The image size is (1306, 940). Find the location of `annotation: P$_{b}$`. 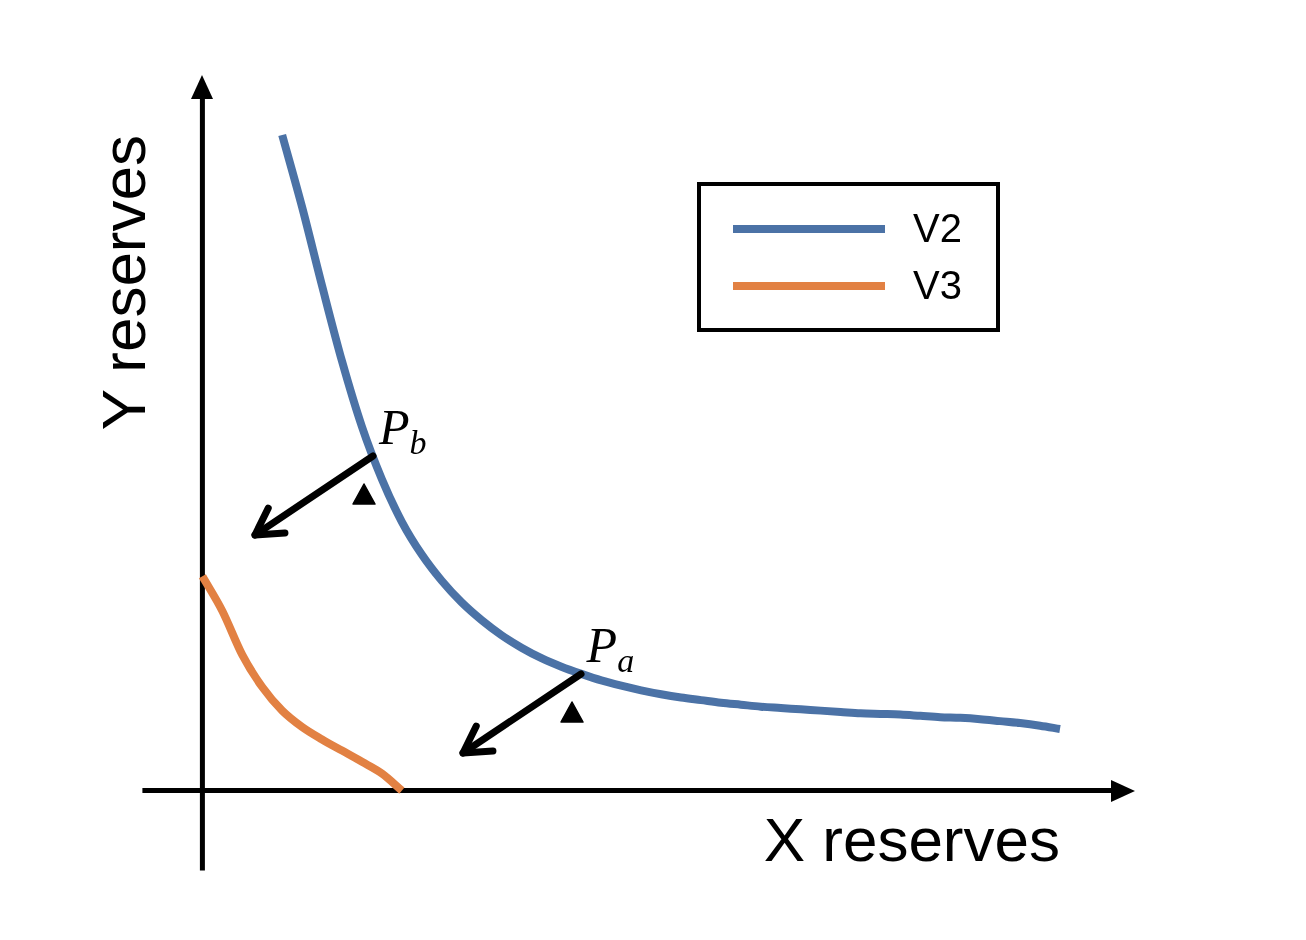

annotation: P$_{b}$ is located at coordinates (403, 430).